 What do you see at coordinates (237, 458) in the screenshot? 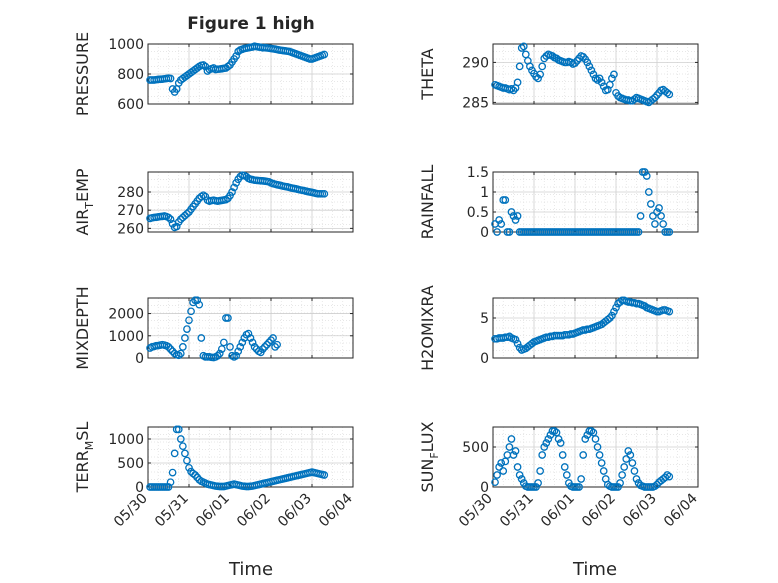
I see `terr-msl-series` at bounding box center [237, 458].